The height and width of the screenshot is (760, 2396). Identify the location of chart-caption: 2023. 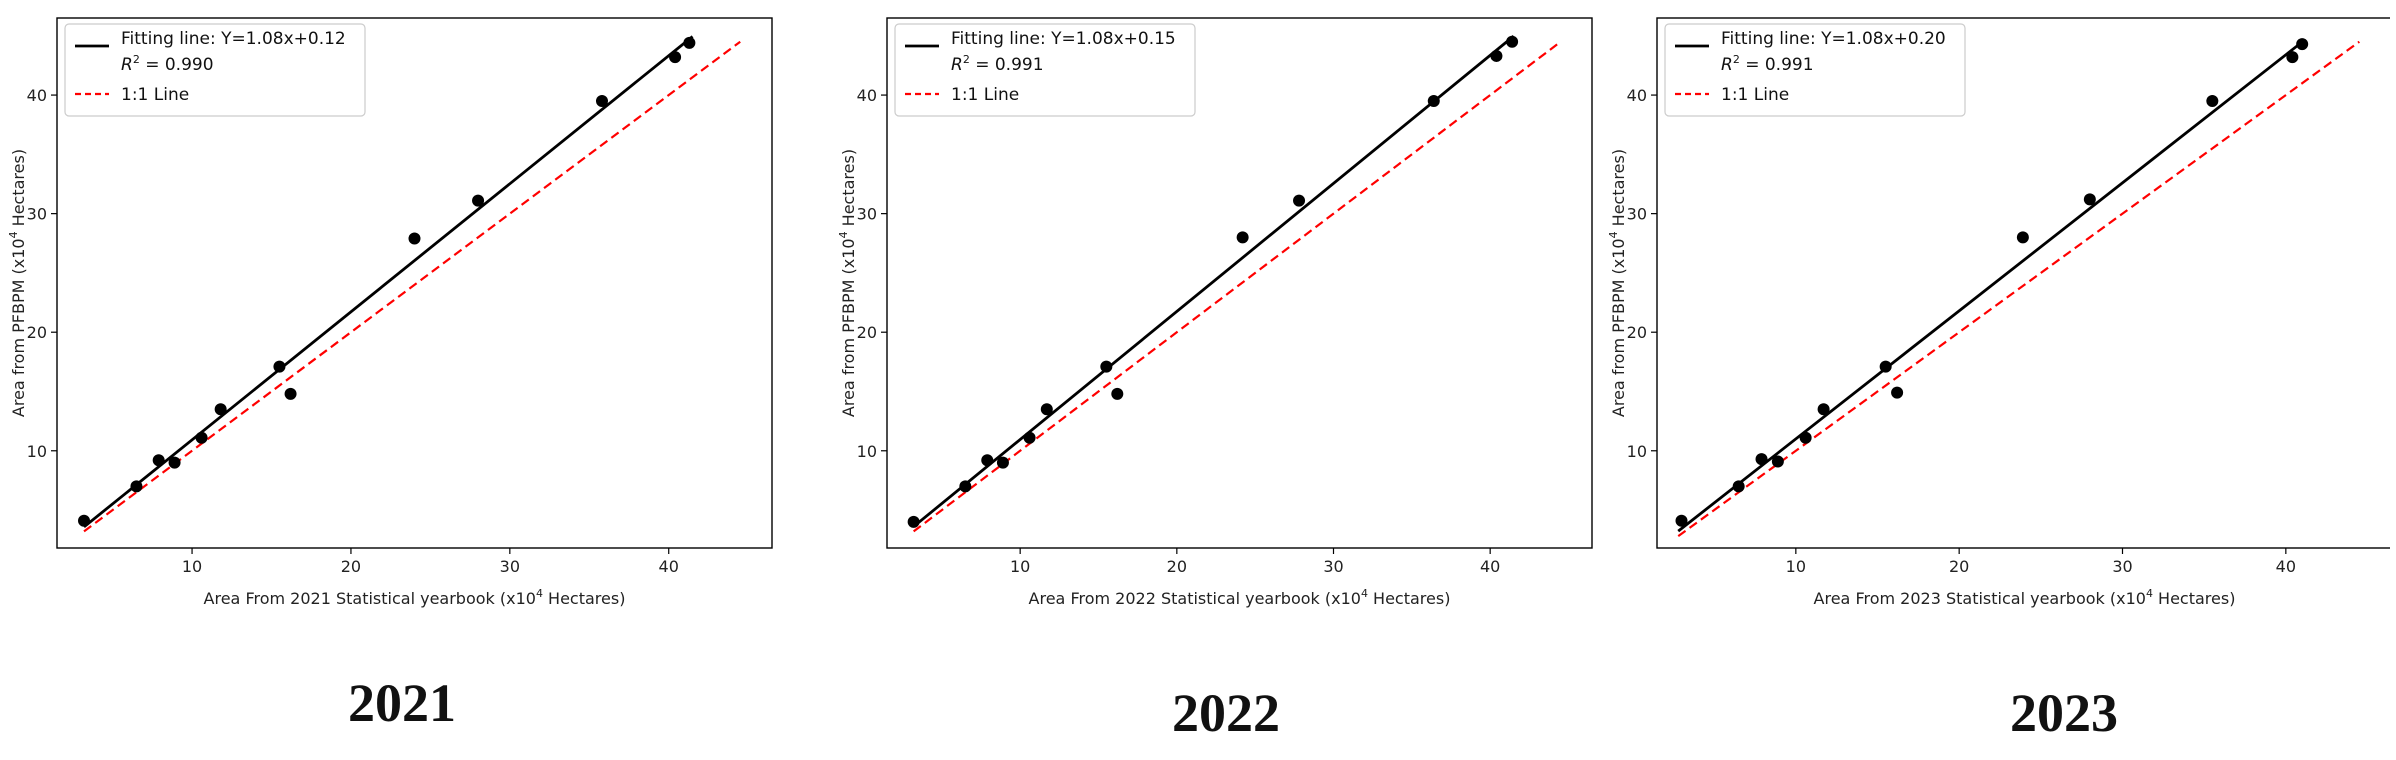
(2064, 713).